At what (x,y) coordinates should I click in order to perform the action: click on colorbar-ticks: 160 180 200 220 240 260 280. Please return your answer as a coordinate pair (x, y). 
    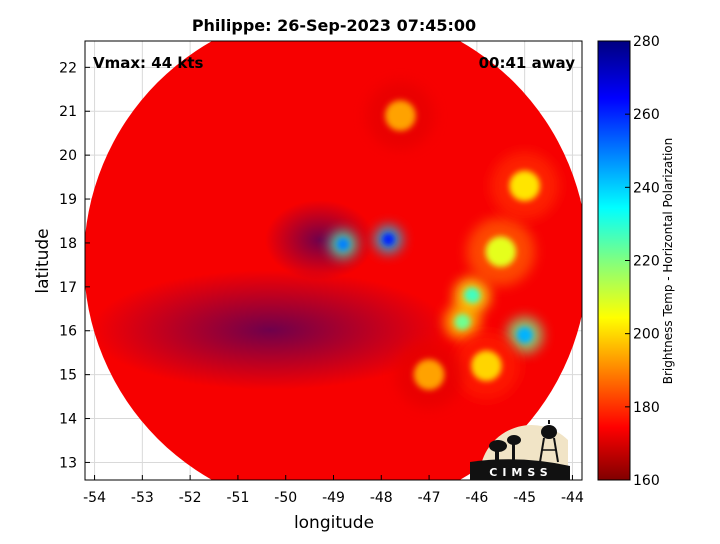
    Looking at the image, I should click on (642, 261).